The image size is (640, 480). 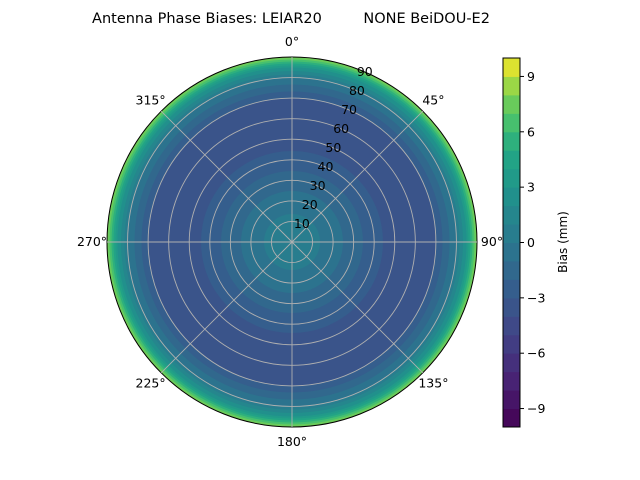 What do you see at coordinates (292, 41) in the screenshot?
I see `theta-tick-label: 0°` at bounding box center [292, 41].